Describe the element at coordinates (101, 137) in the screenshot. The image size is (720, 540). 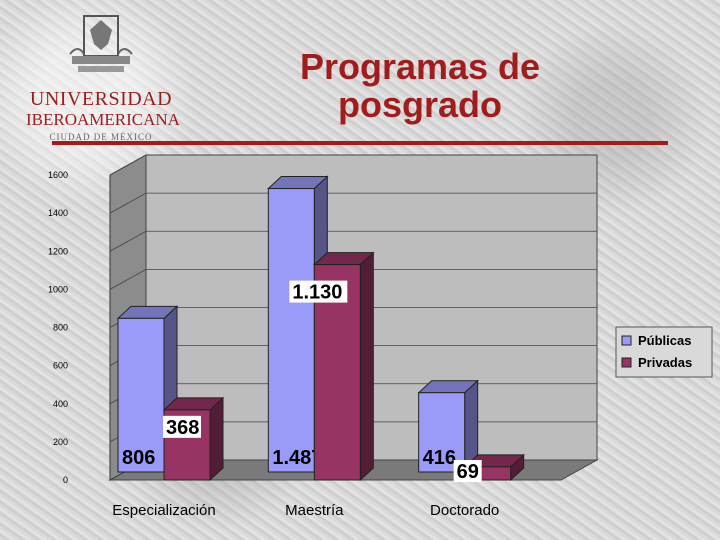
I see `logo-line-3: CIUDAD DE MÉXICO` at that location.